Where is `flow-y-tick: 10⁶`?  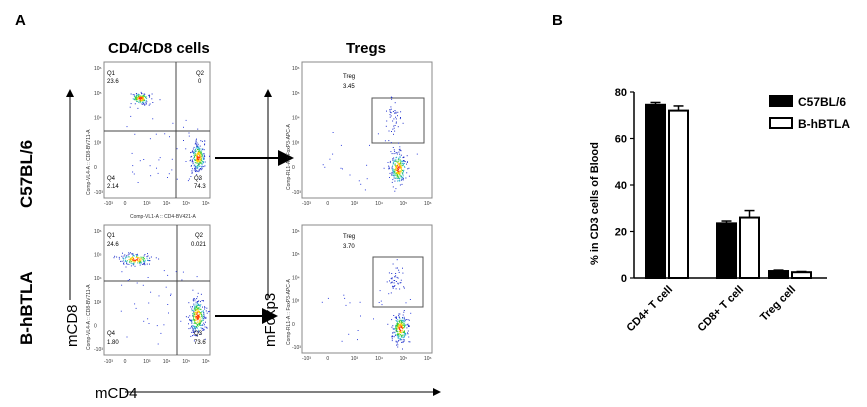 flow-y-tick: 10⁶ is located at coordinates (98, 232).